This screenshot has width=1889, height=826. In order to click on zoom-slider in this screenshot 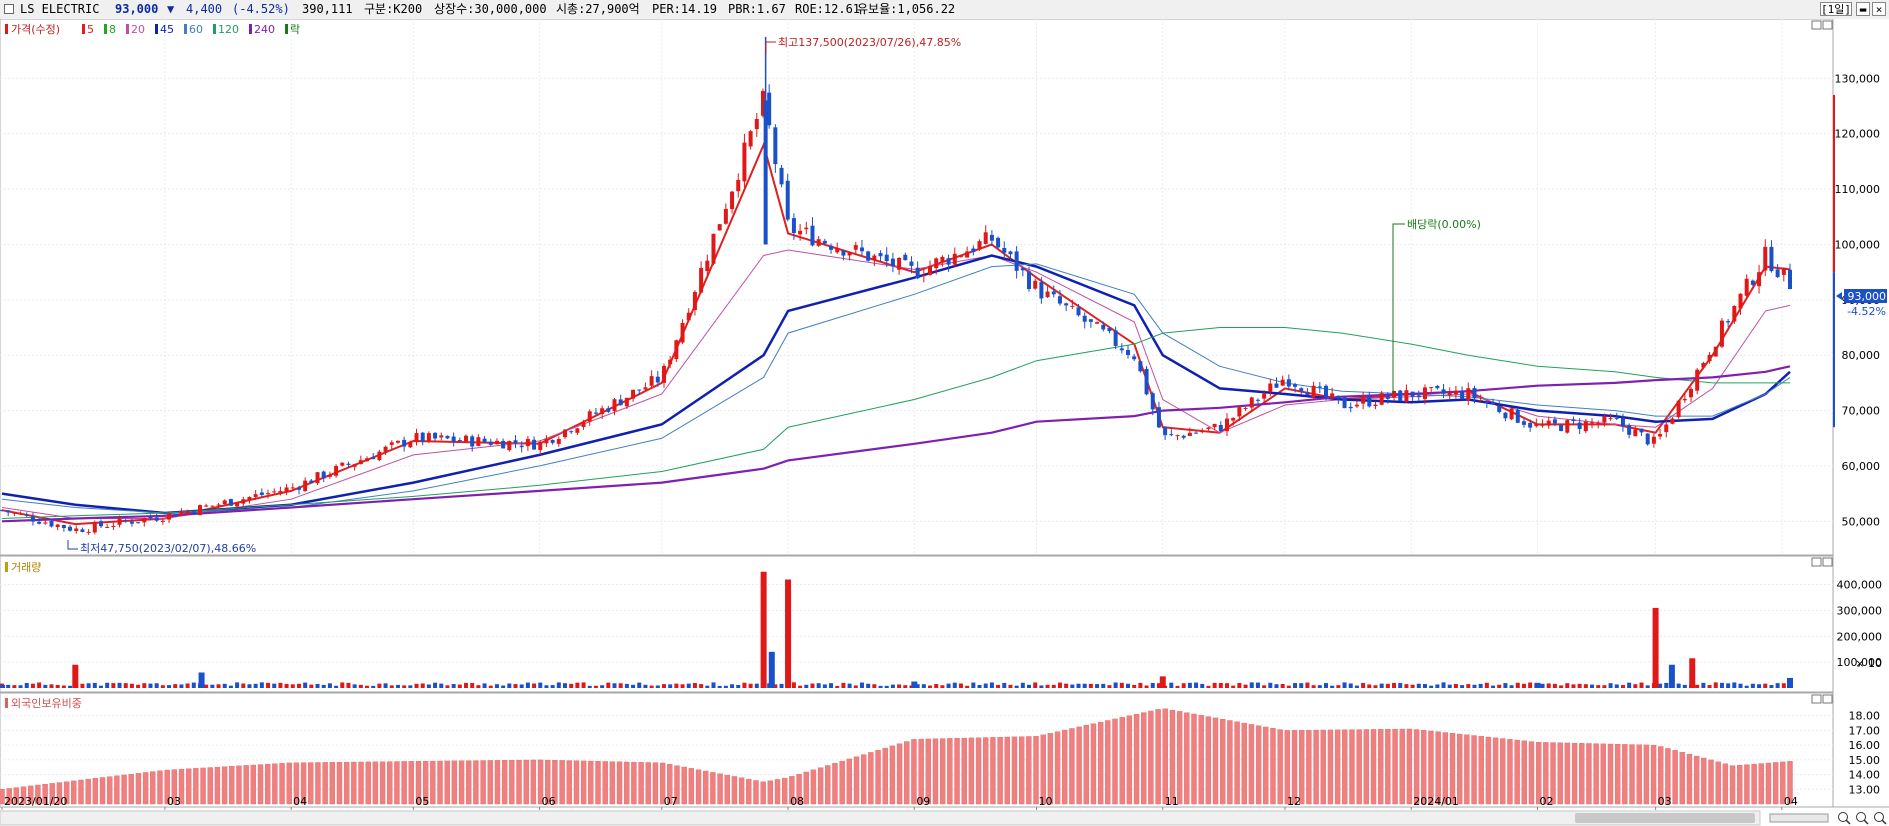, I will do `click(1799, 818)`.